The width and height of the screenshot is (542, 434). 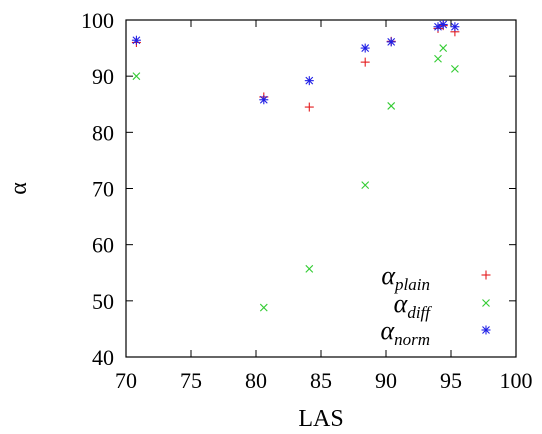 I want to click on y-tick-label: 70, so click(x=103, y=189).